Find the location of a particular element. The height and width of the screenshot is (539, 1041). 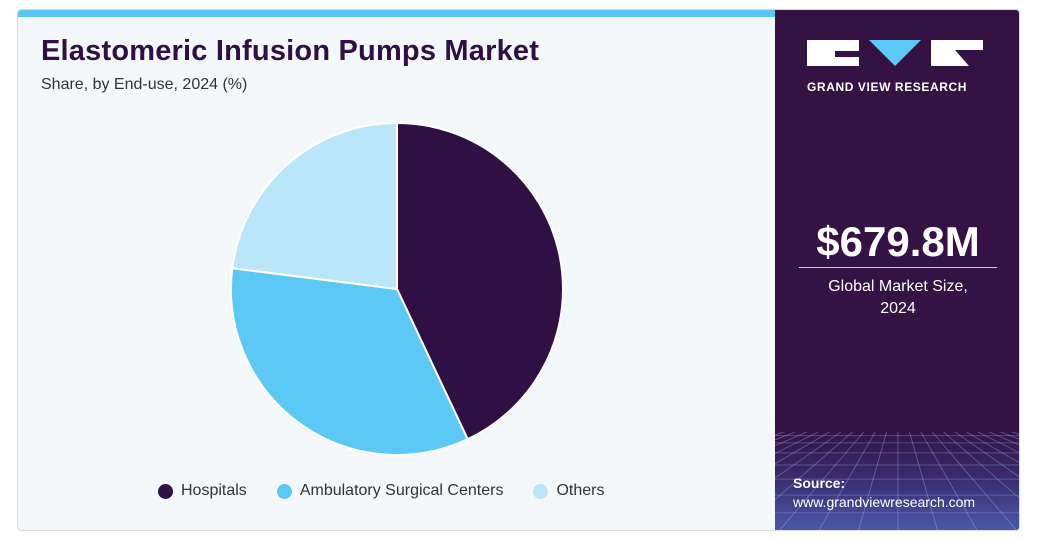

decorative-grid is located at coordinates (897, 481).